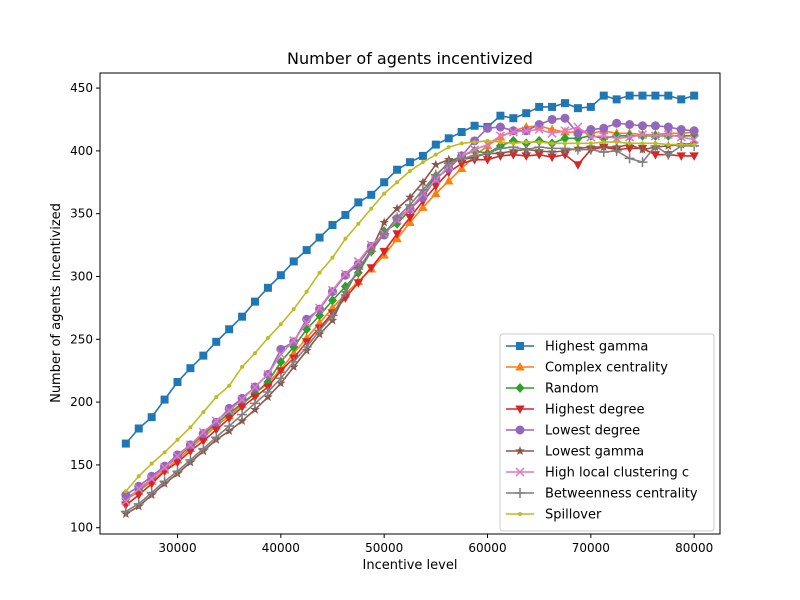 The image size is (800, 600). Describe the element at coordinates (81, 151) in the screenshot. I see `y-tick-label: 400` at that location.